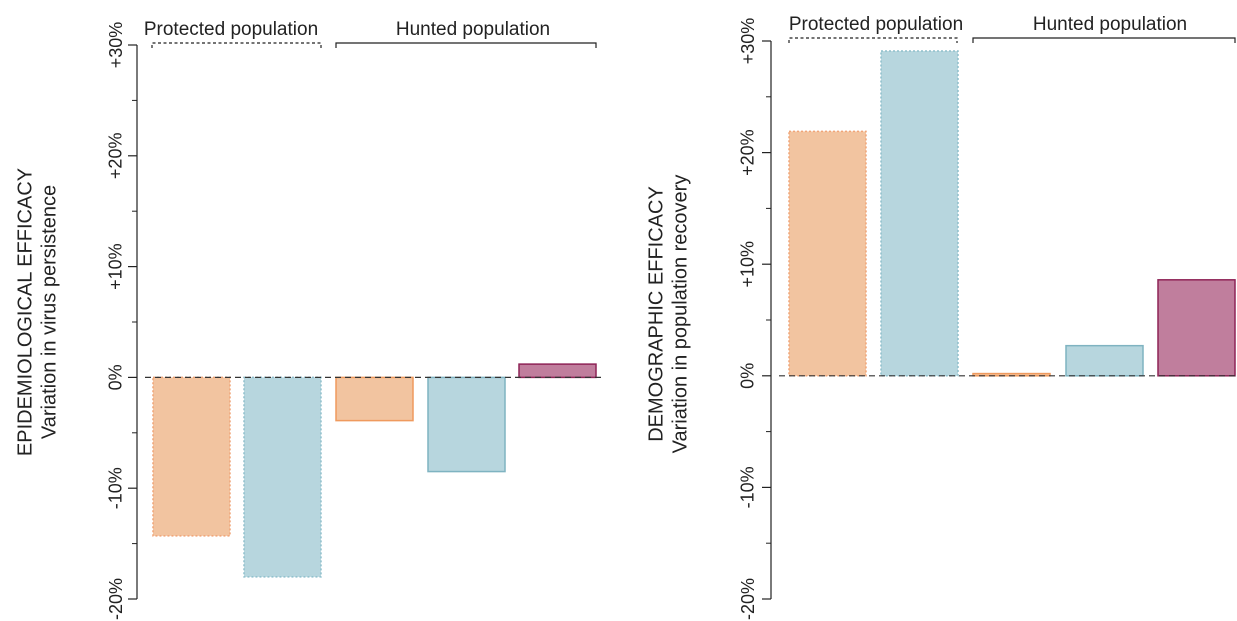  Describe the element at coordinates (680, 314) in the screenshot. I see `y-axis-label: Variation in population recovery` at that location.